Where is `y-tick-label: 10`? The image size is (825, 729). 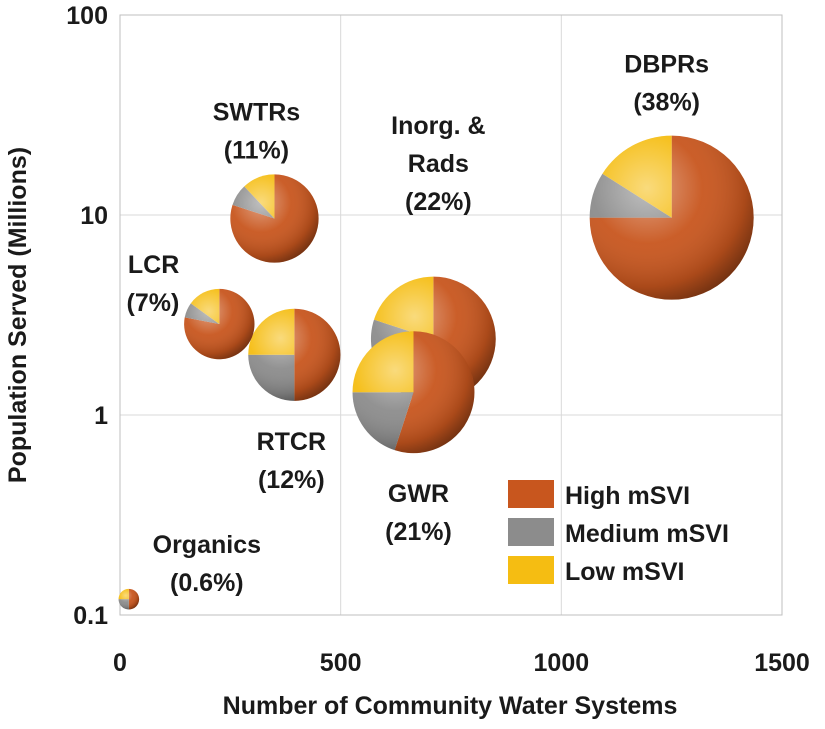
y-tick-label: 10 is located at coordinates (94, 216).